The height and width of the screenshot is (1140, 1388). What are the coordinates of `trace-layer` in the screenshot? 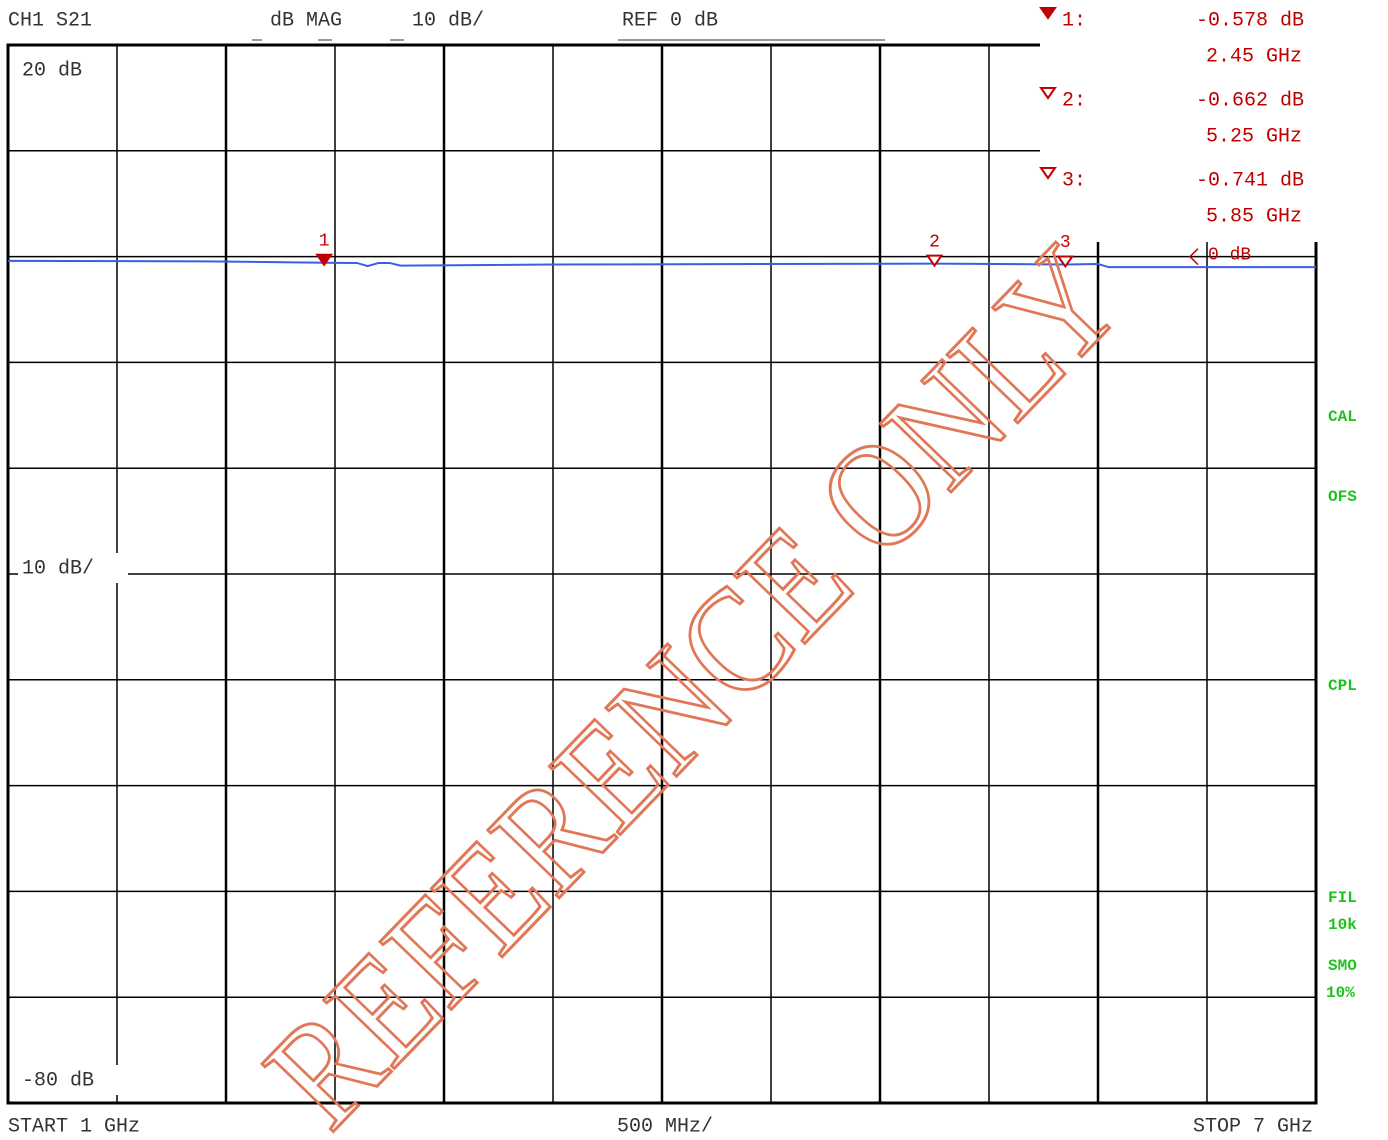 It's located at (661, 264).